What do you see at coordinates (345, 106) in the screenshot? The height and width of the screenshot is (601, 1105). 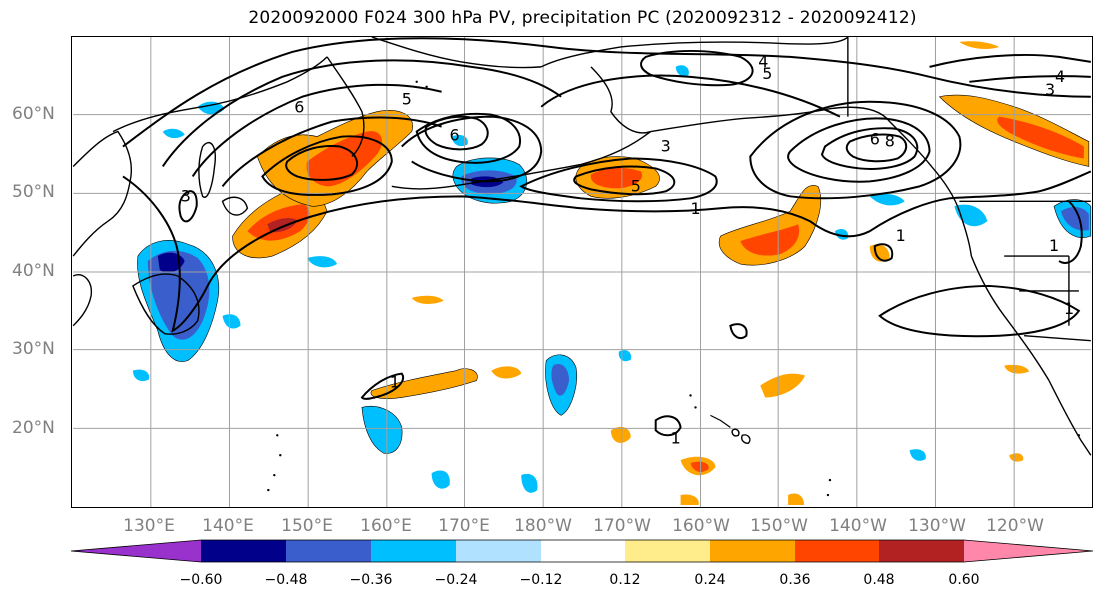 I see `coast-kamchatka` at bounding box center [345, 106].